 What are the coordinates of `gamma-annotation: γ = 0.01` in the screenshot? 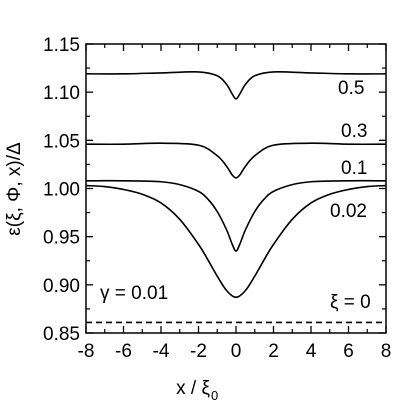 It's located at (134, 293).